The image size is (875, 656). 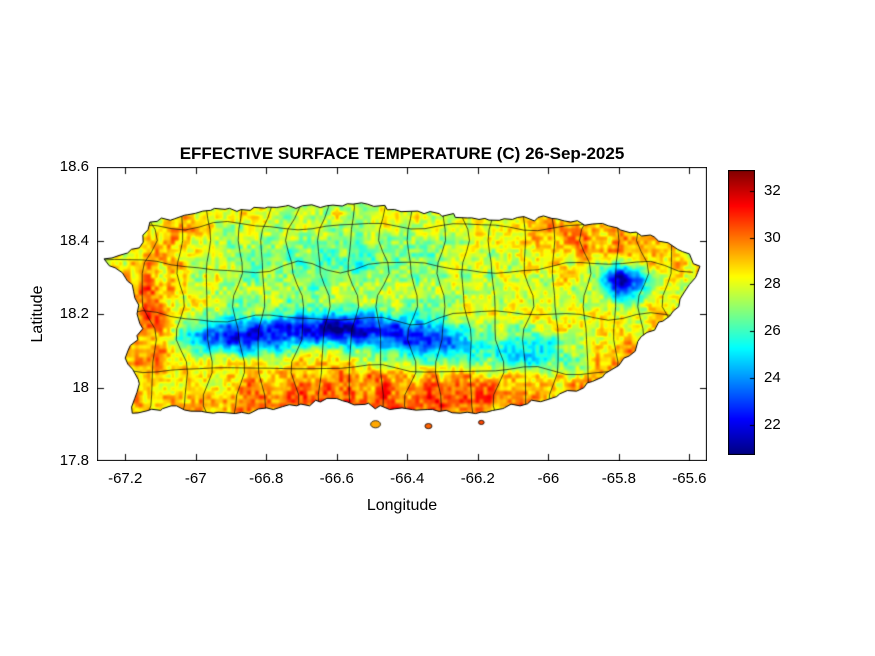 What do you see at coordinates (477, 478) in the screenshot?
I see `x-tick-label: -66.2` at bounding box center [477, 478].